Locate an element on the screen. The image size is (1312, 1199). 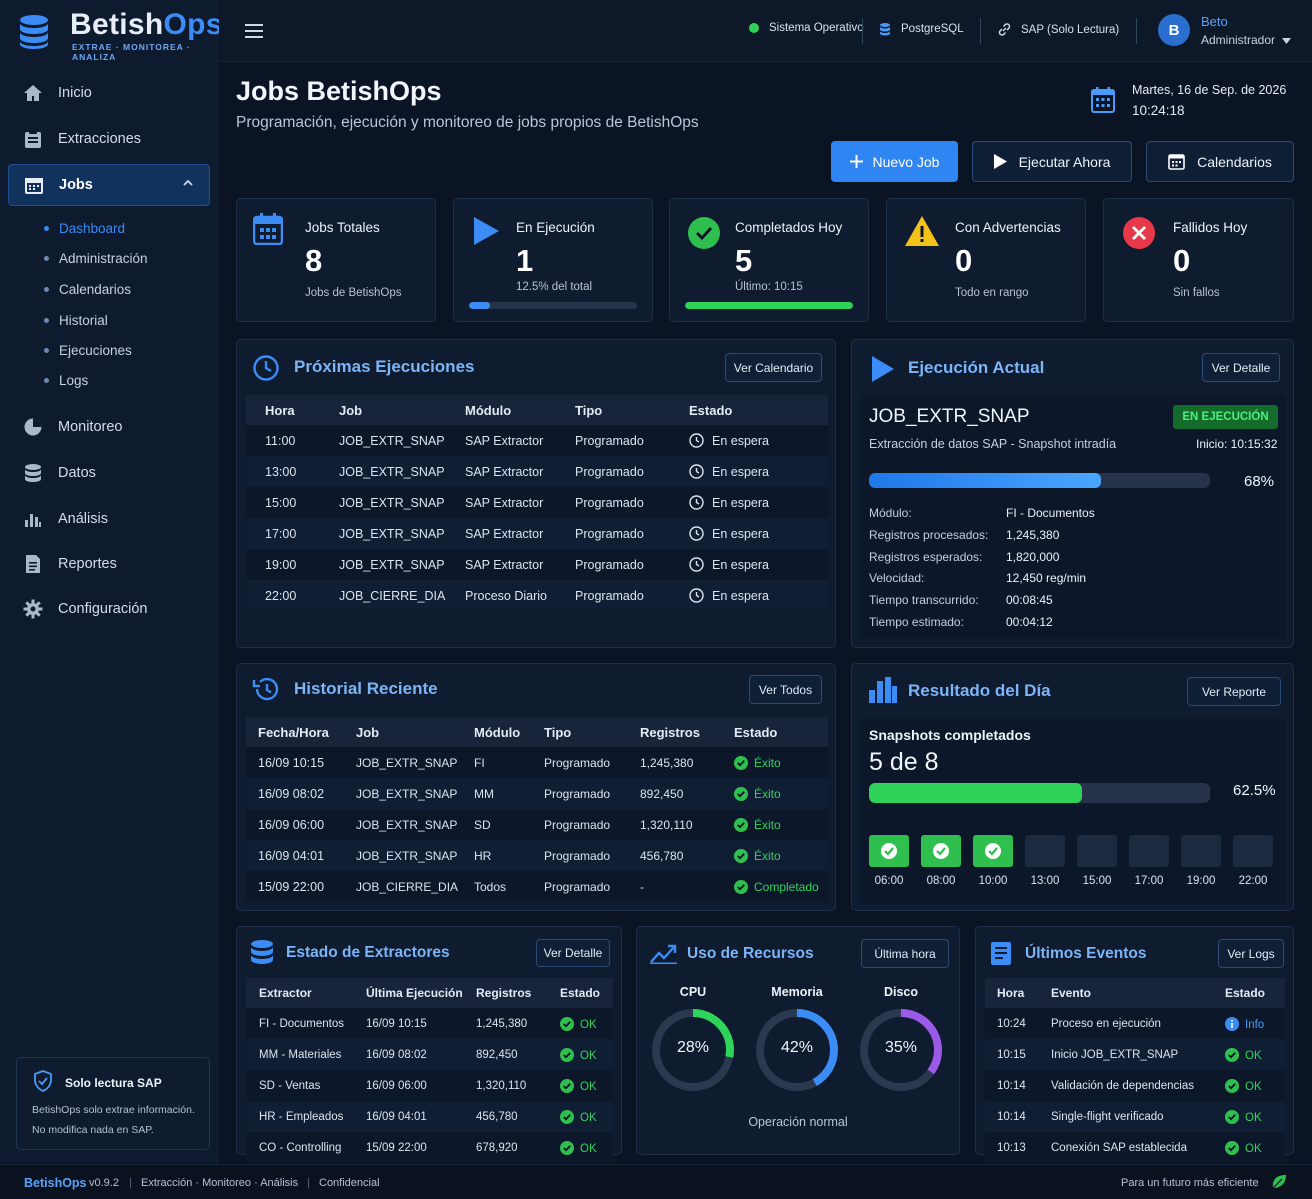
stat-card-total: Jobs Totales 8 Jobs de BetishOps is located at coordinates (336, 260).